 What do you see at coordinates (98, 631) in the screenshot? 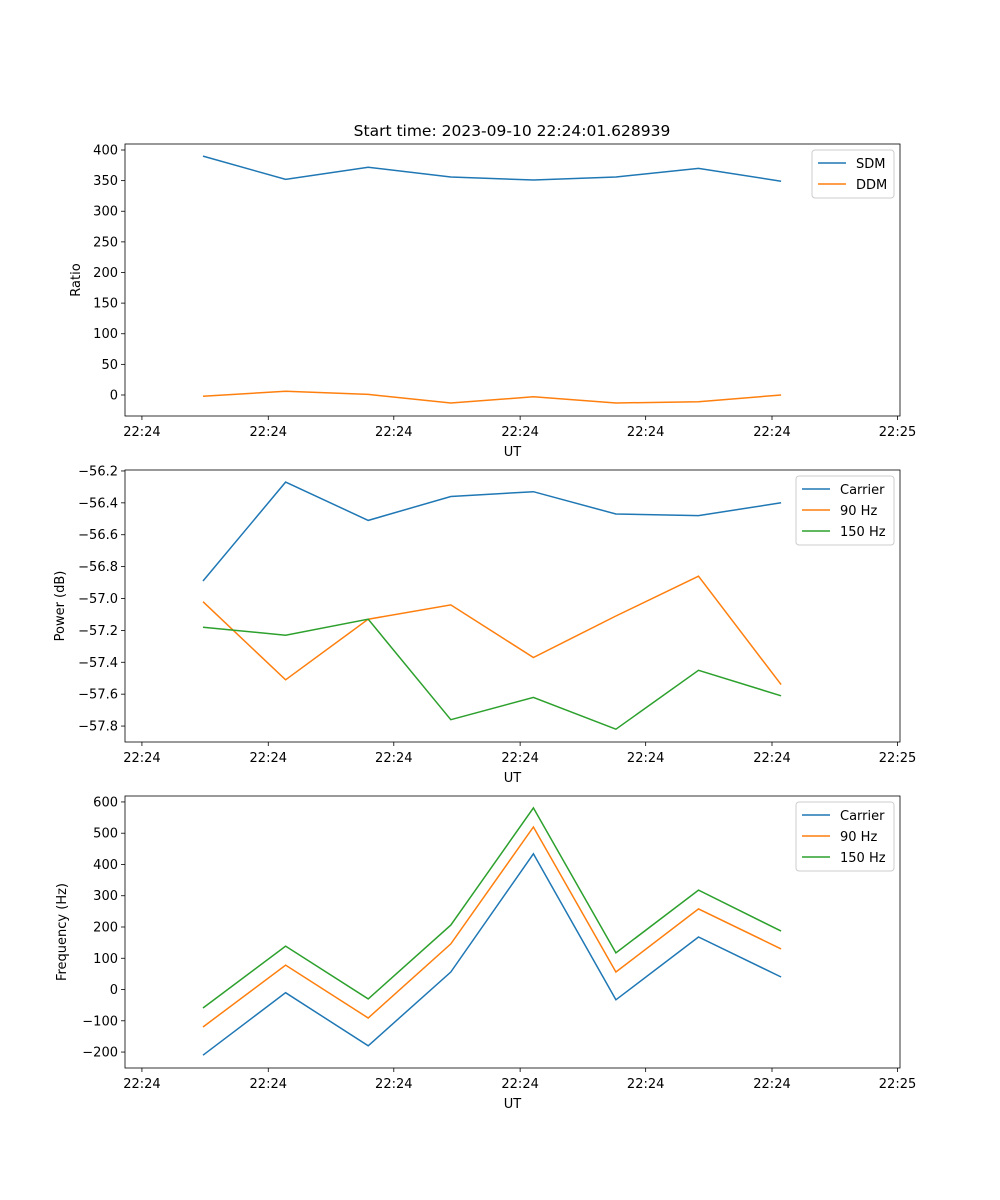
I see `y-tick-label: −57.2` at bounding box center [98, 631].